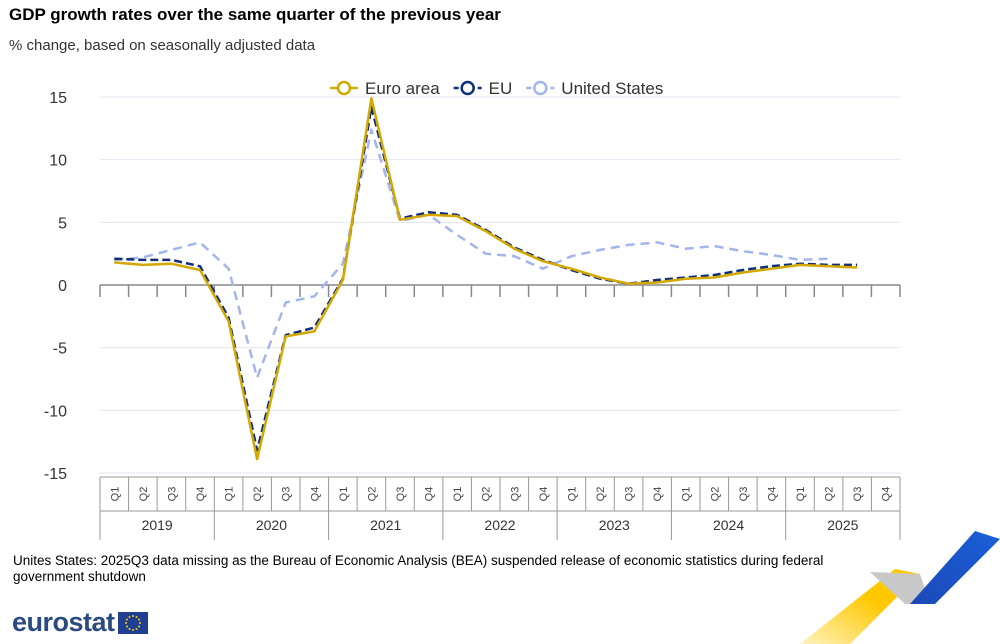  Describe the element at coordinates (60, 349) in the screenshot. I see `y-tick-label: -5` at that location.